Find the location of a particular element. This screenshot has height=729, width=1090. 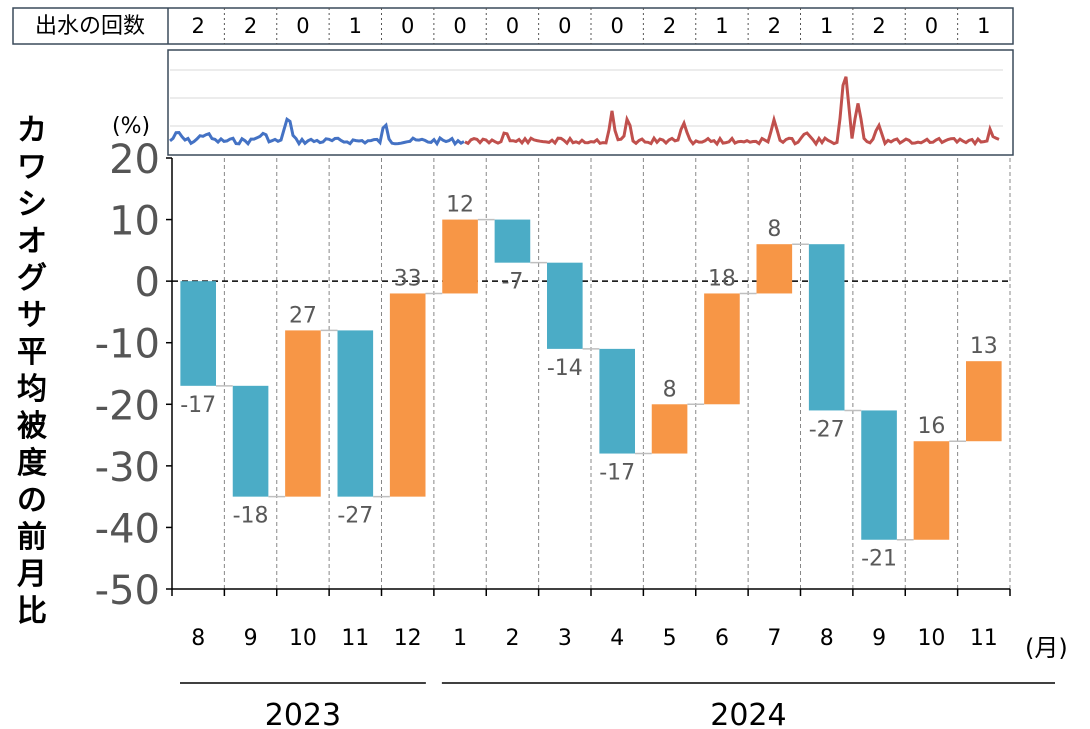

y-axis-title-char: グ is located at coordinates (32, 278).